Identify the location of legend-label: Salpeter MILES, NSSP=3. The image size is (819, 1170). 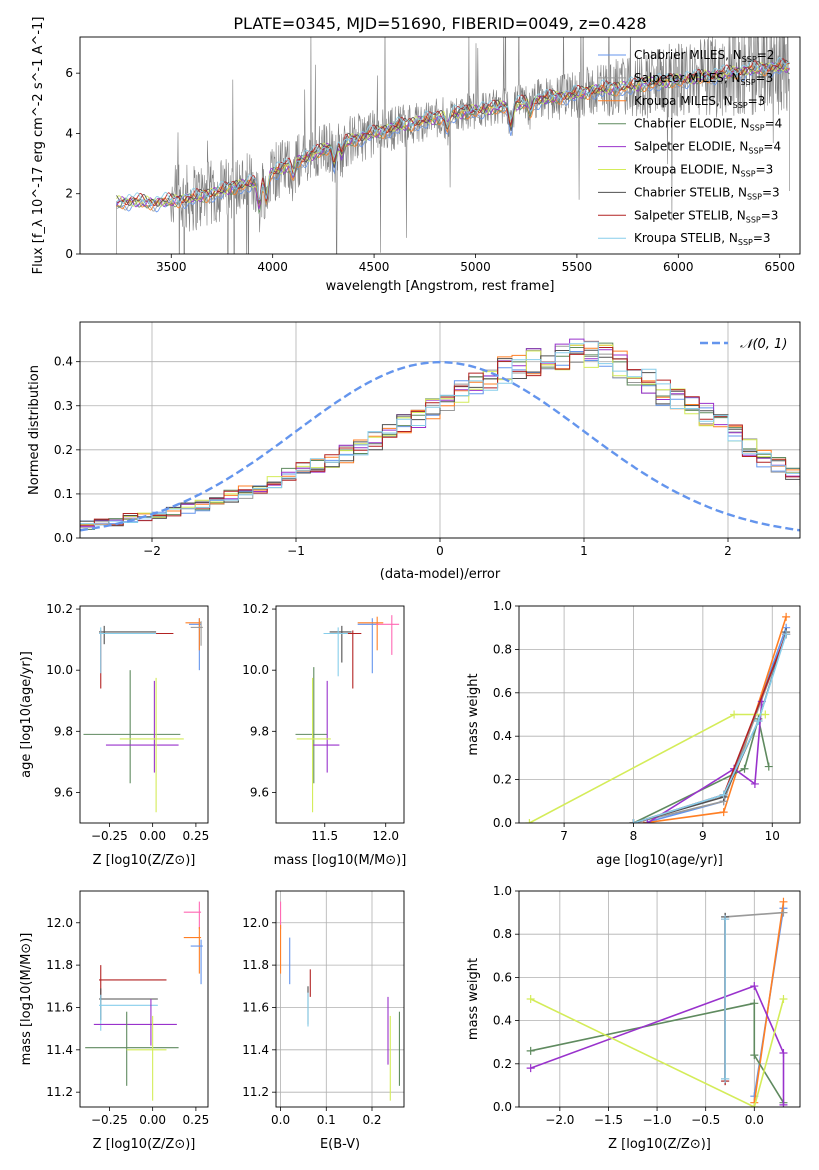
(703, 79).